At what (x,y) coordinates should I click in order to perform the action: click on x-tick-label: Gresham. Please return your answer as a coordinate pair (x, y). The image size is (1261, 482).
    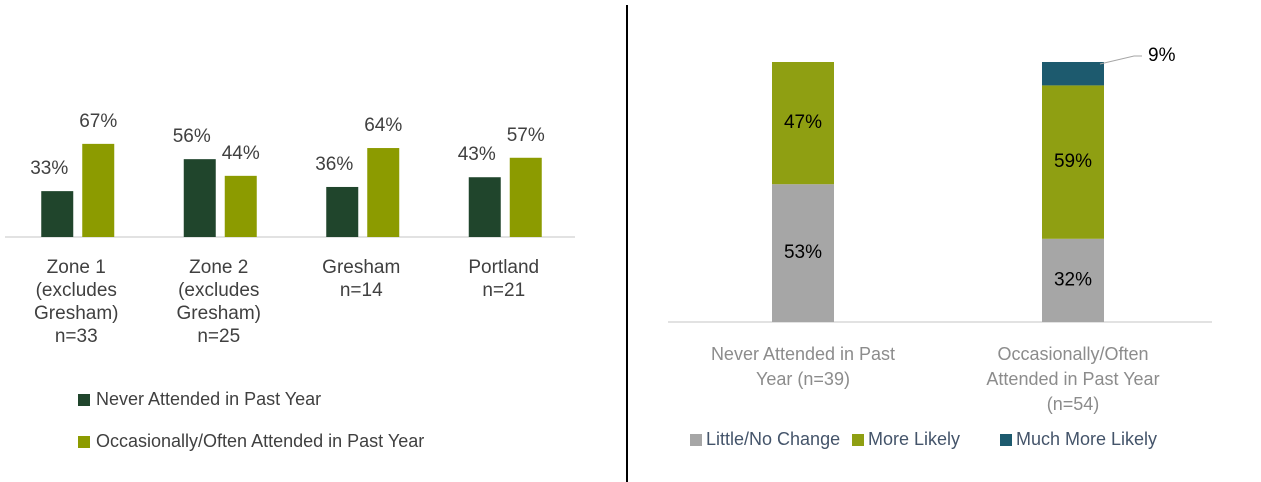
    Looking at the image, I should click on (361, 267).